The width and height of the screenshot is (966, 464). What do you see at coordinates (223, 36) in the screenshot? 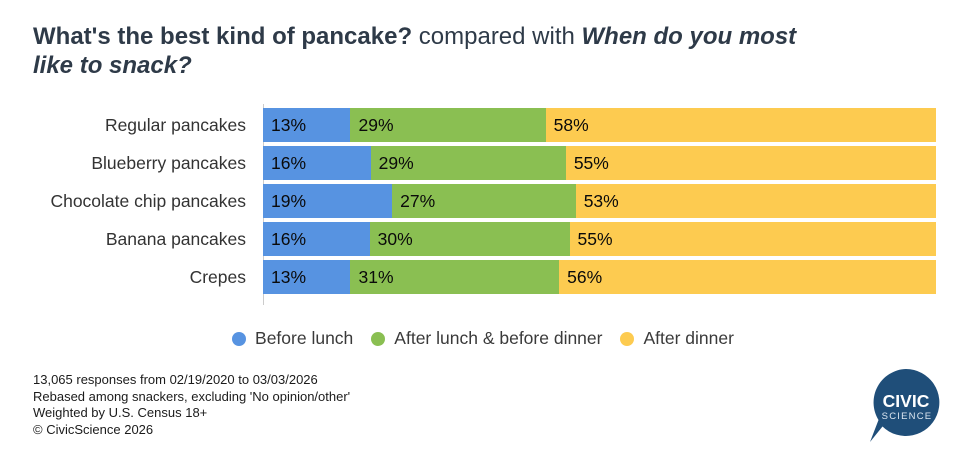
I see `title-question-1: What's the best kind of pancake?` at bounding box center [223, 36].